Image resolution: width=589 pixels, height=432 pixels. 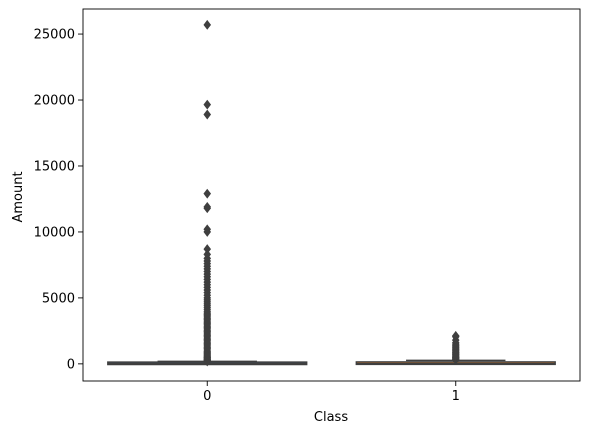 What do you see at coordinates (58, 200) in the screenshot?
I see `y-axis: 0 5000 10000 15000 20000 25000` at bounding box center [58, 200].